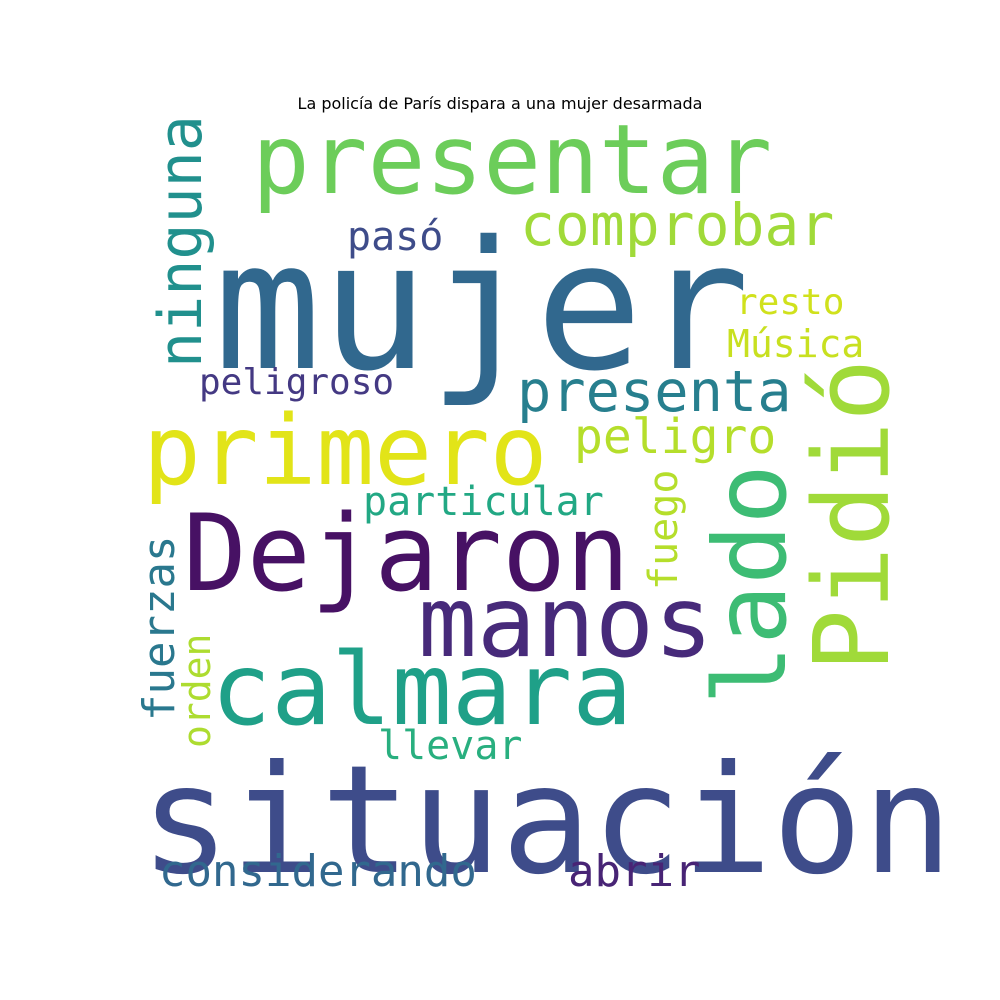 The width and height of the screenshot is (1000, 1000). Describe the element at coordinates (296, 382) in the screenshot. I see `word-peligroso: peligroso` at that location.